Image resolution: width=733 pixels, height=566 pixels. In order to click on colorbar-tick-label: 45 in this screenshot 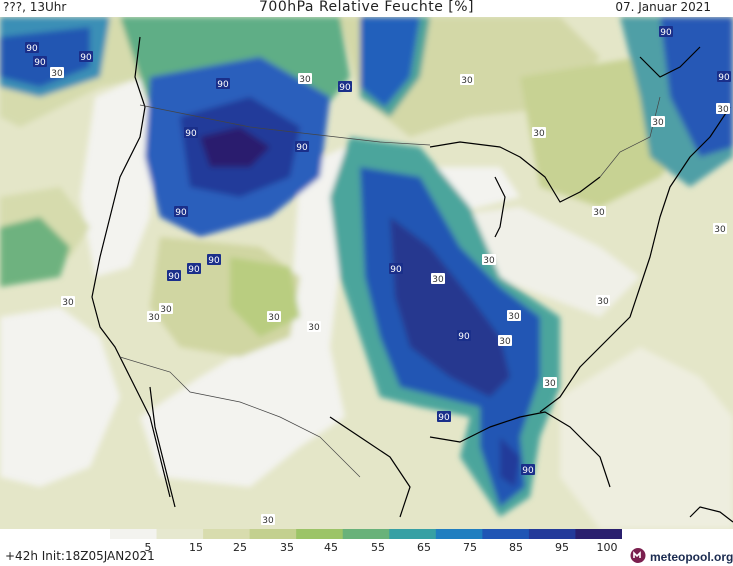, I will do `click(331, 547)`.